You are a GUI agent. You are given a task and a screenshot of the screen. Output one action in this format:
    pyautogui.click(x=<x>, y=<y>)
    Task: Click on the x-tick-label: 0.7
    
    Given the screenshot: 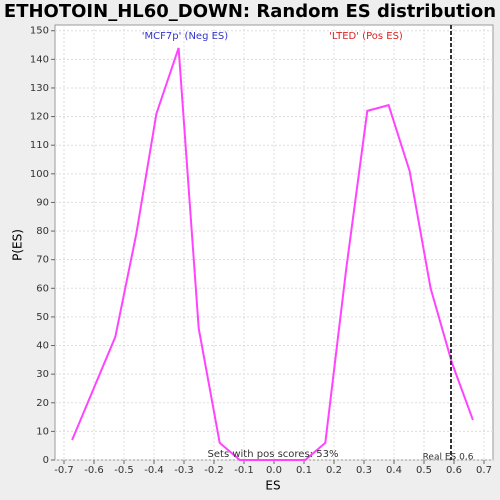 What is the action you would take?
    pyautogui.click(x=484, y=470)
    